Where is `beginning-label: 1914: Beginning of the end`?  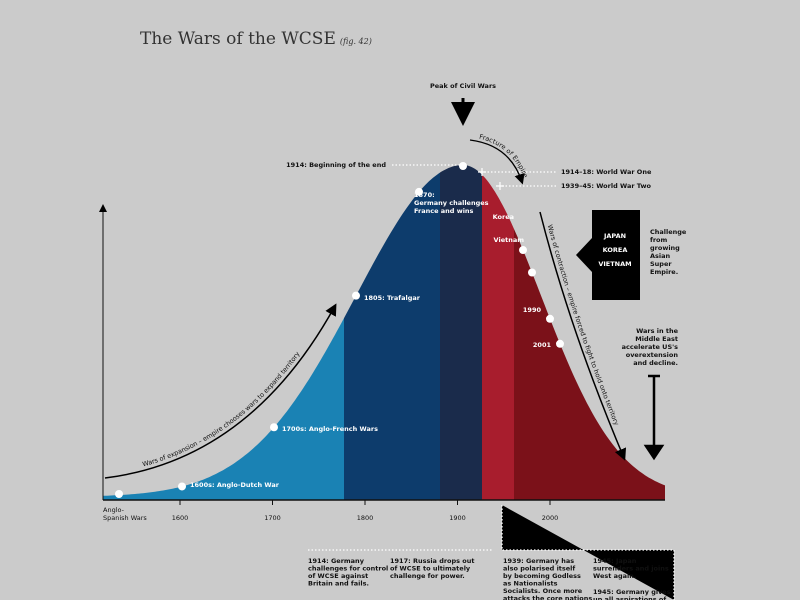 beginning-label: 1914: Beginning of the end is located at coordinates (336, 165).